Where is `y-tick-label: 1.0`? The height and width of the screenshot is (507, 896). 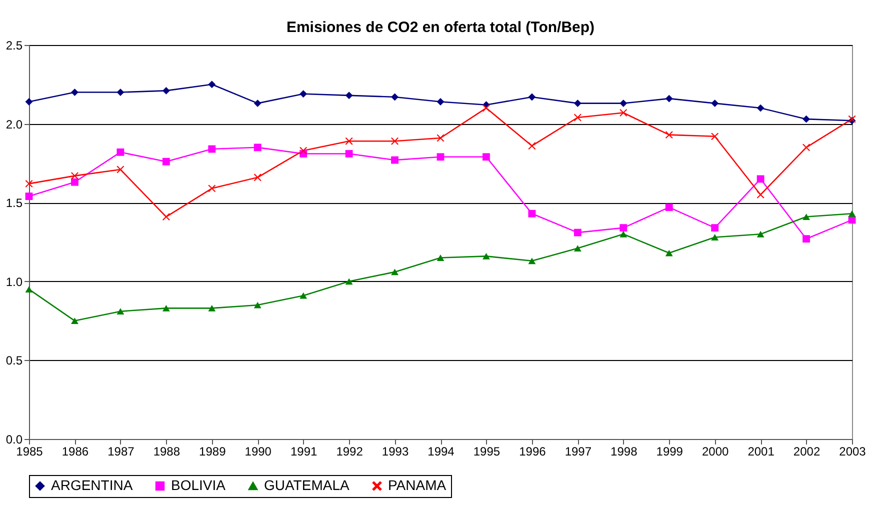 y-tick-label: 1.0 is located at coordinates (14, 281).